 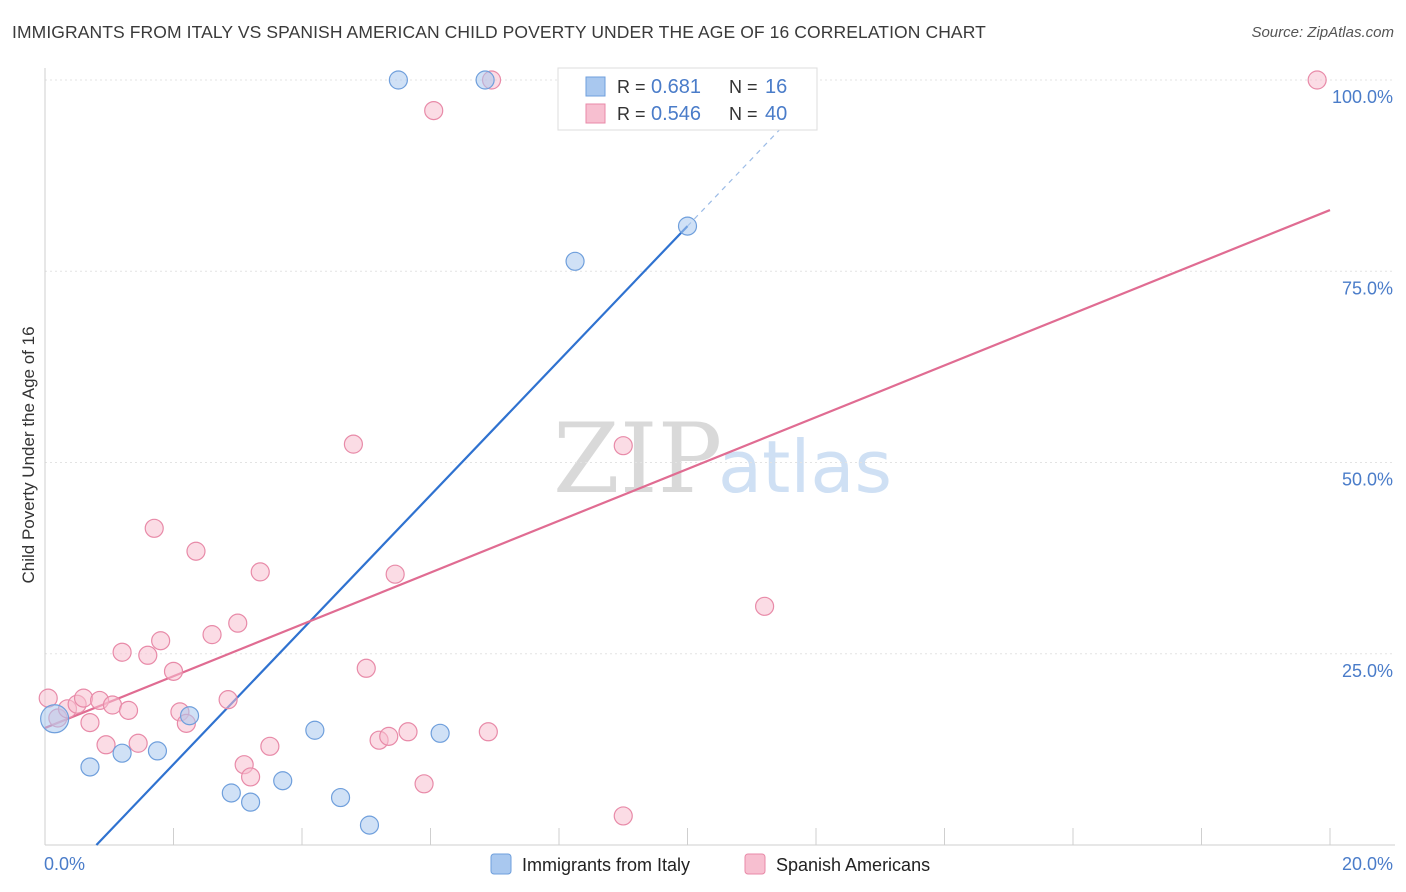 I want to click on y-tick-label-1: 50.0%, so click(x=1367, y=480).